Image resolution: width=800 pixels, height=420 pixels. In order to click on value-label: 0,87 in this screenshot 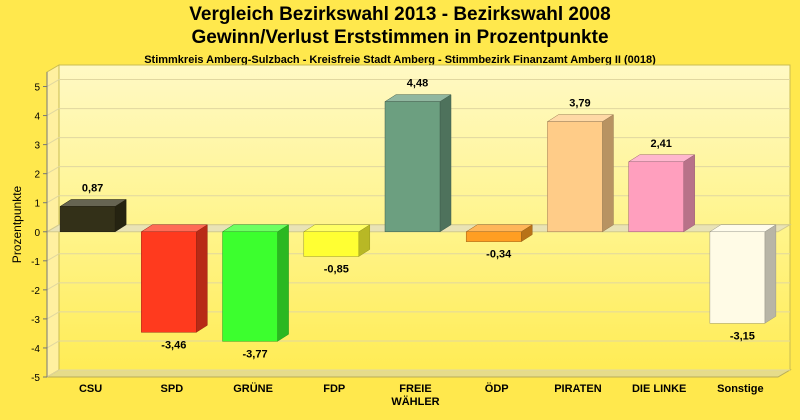, I will do `click(92, 188)`.